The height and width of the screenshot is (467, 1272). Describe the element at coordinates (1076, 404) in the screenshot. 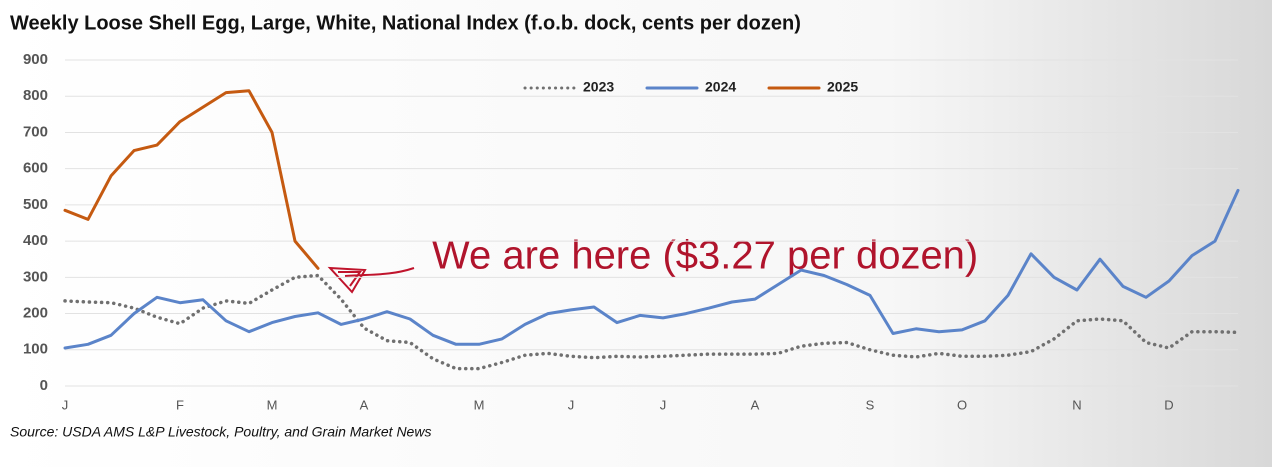

I see `x-tick-label: N` at that location.